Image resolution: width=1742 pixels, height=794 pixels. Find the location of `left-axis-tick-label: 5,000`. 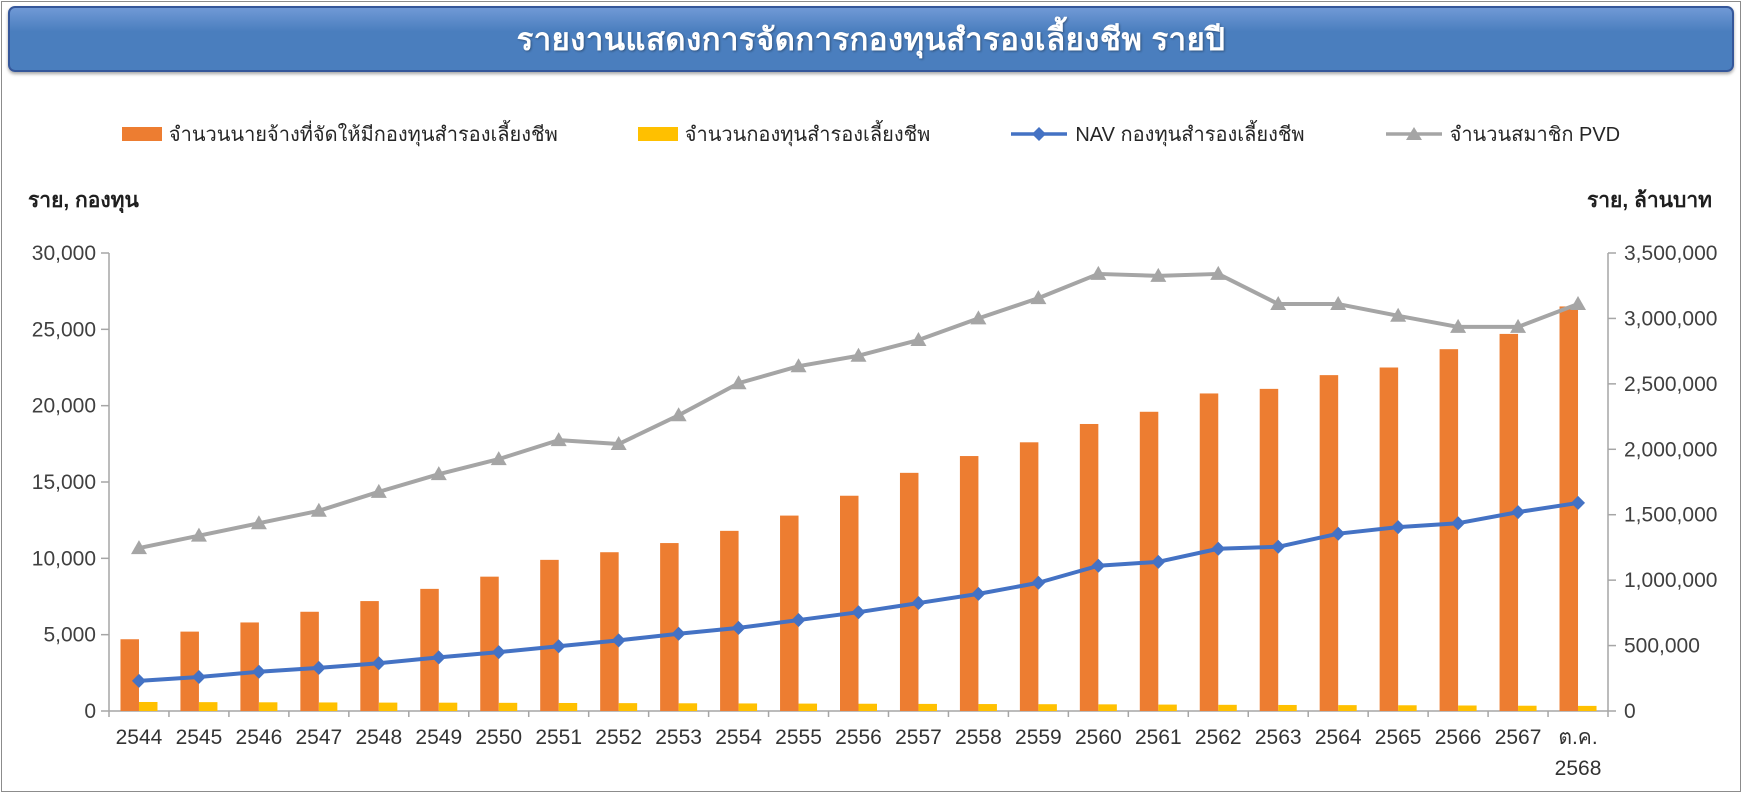

left-axis-tick-label: 5,000 is located at coordinates (69, 635).